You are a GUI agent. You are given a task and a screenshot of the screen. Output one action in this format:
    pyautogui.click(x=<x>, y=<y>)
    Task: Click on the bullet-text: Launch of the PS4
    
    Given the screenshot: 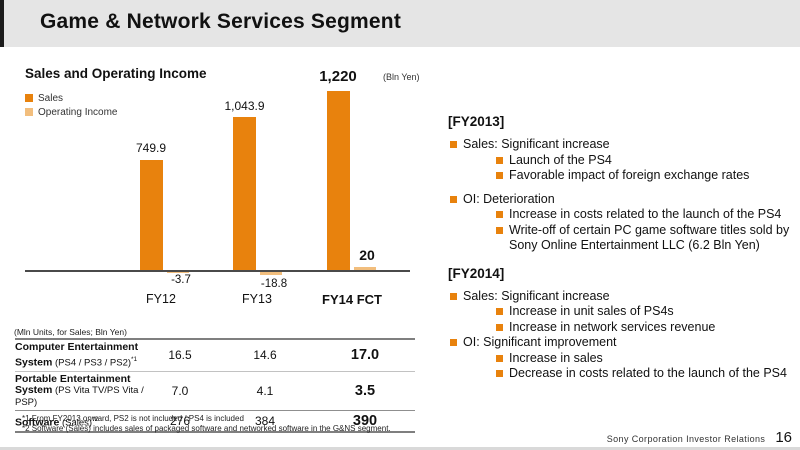 What is the action you would take?
    pyautogui.click(x=560, y=159)
    